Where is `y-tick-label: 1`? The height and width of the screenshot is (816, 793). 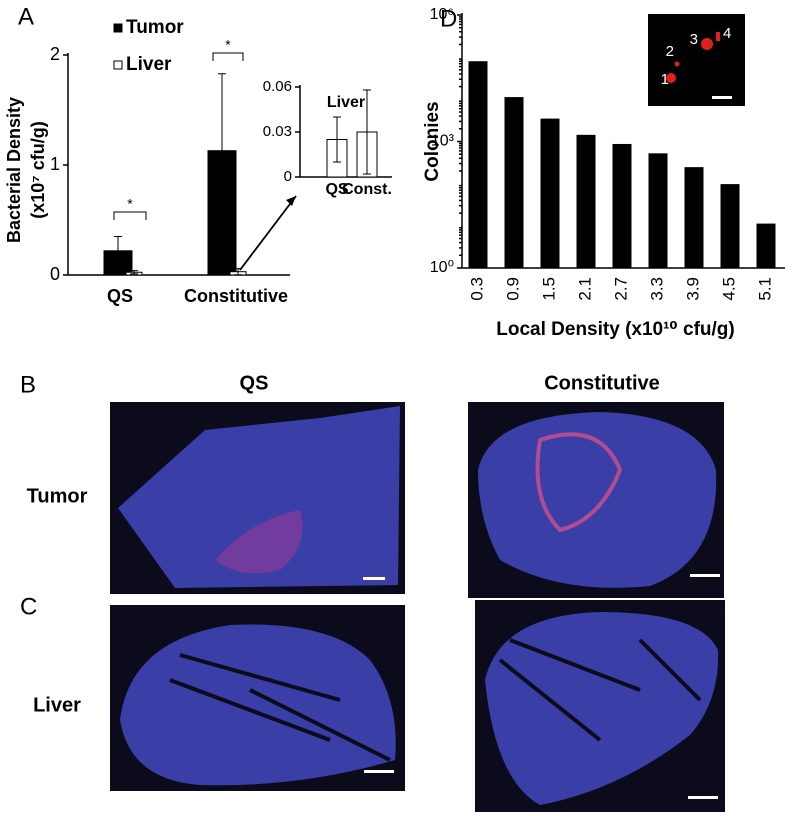 y-tick-label: 1 is located at coordinates (55, 164).